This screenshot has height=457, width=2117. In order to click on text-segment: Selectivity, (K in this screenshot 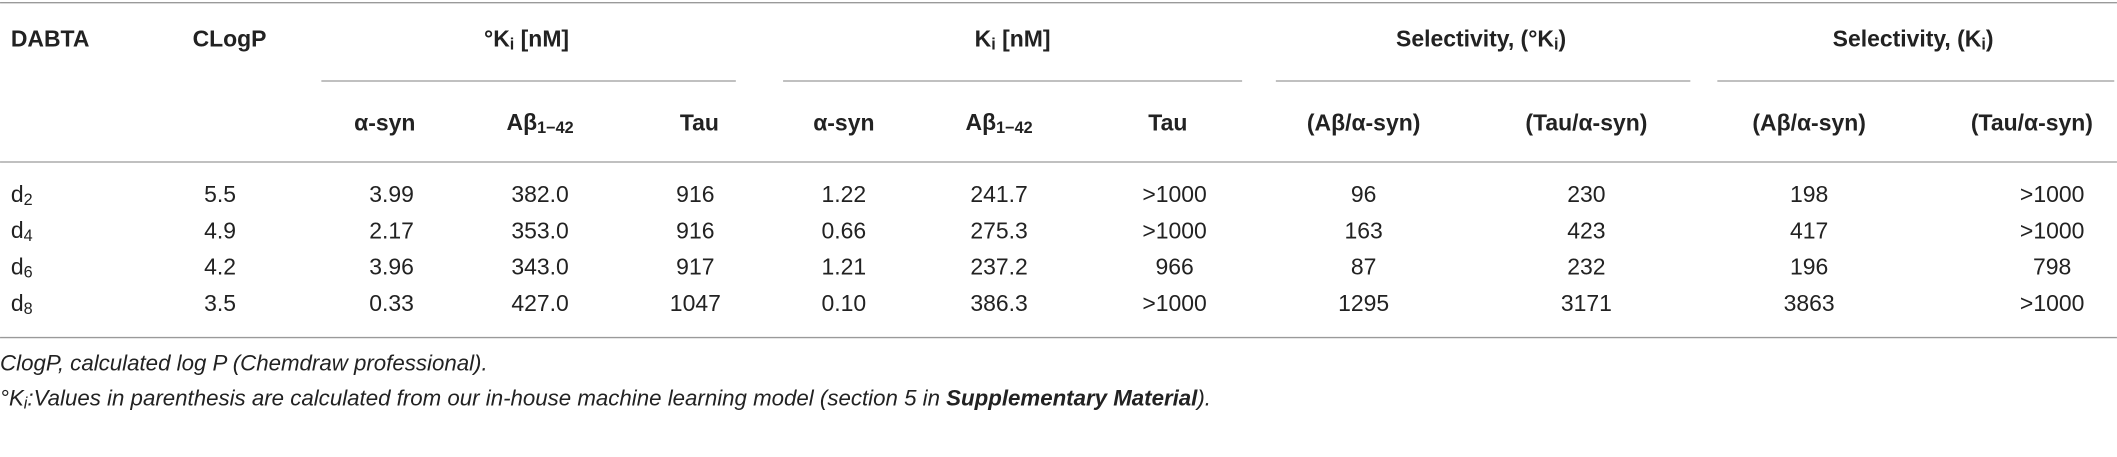, I will do `click(1907, 39)`.